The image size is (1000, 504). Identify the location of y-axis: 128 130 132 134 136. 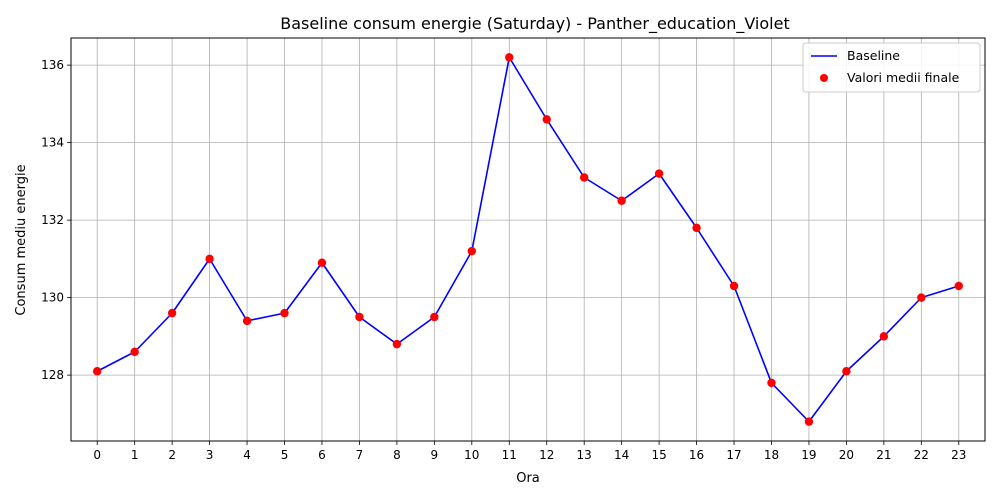
(56, 220).